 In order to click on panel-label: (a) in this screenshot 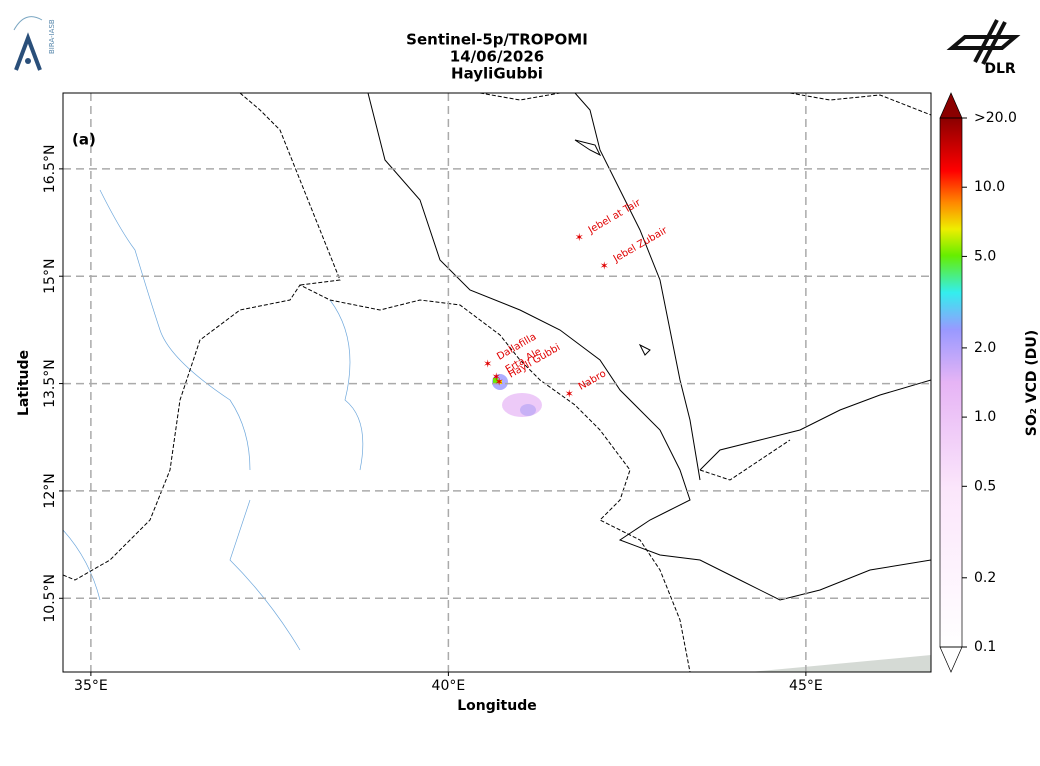, I will do `click(84, 140)`.